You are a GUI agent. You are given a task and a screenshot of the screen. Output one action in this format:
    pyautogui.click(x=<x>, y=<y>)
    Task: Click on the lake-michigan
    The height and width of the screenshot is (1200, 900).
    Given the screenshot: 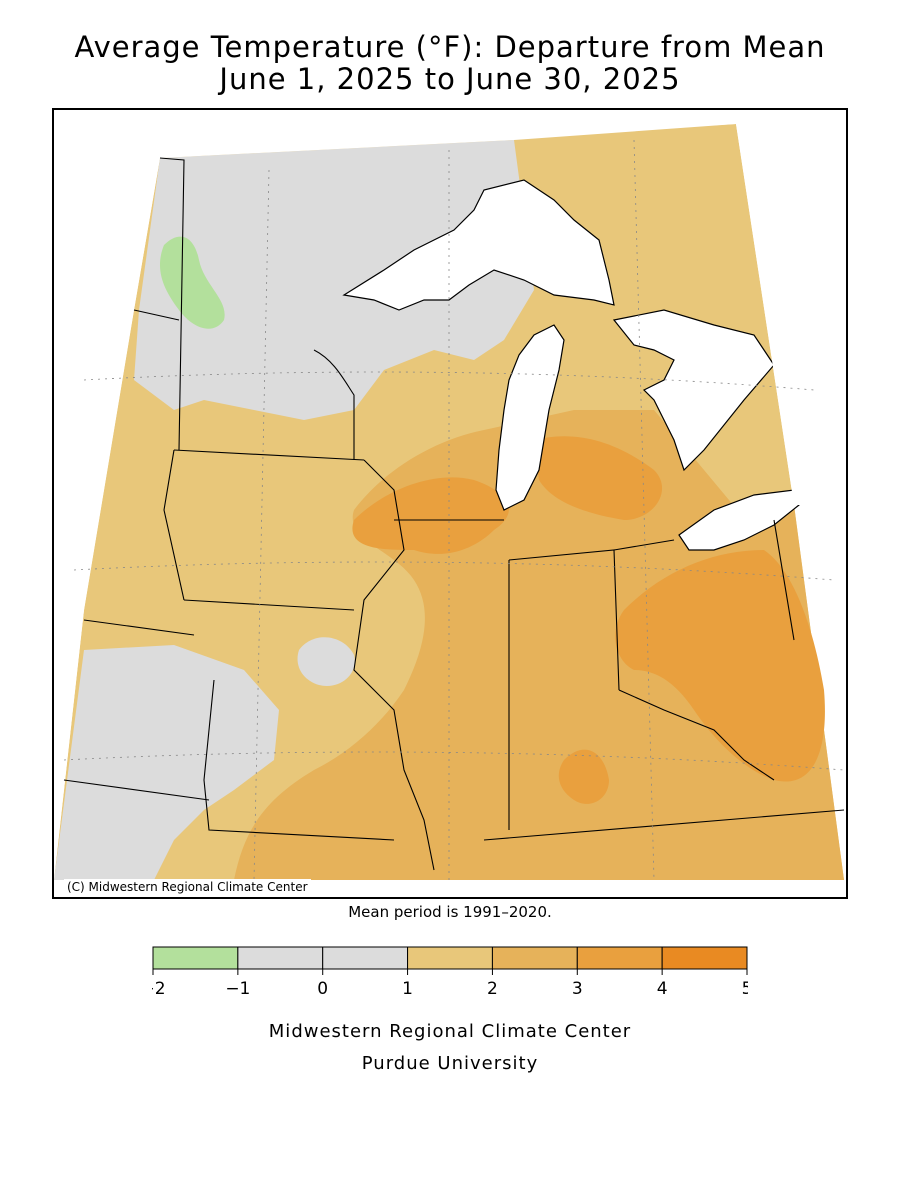 What is the action you would take?
    pyautogui.click(x=530, y=417)
    